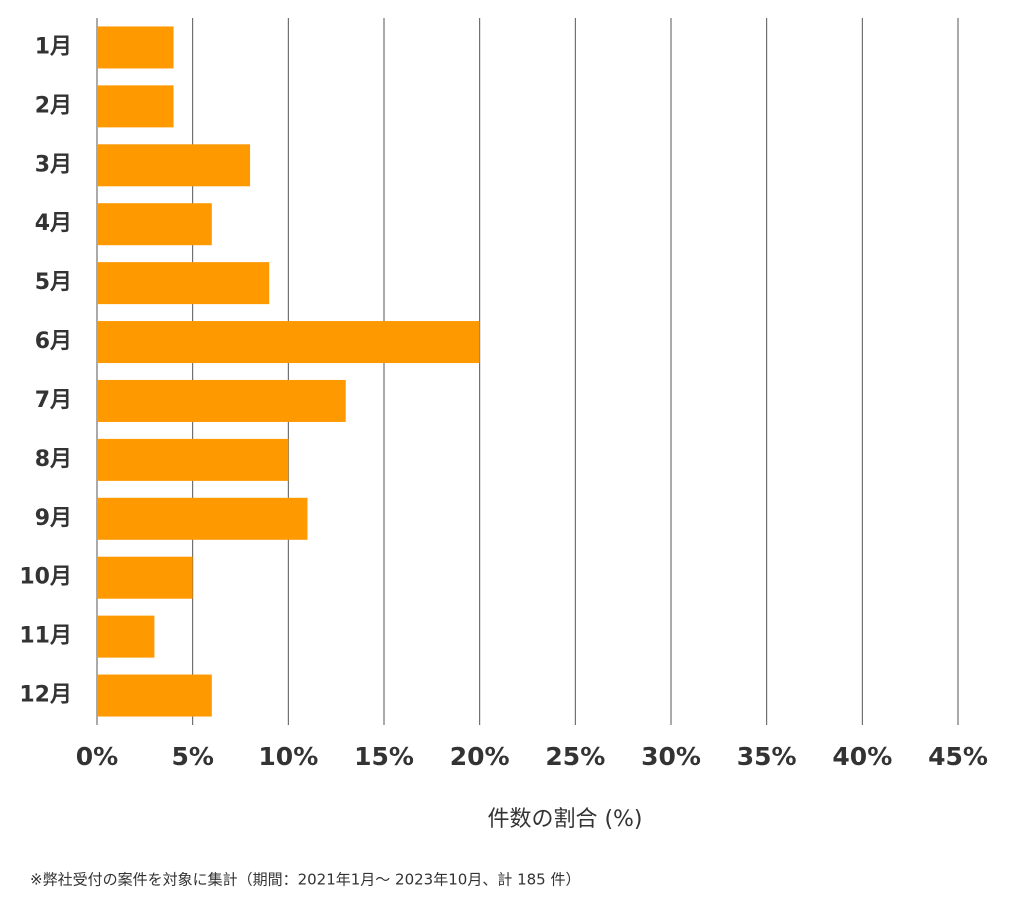 The width and height of the screenshot is (1024, 905). What do you see at coordinates (45, 577) in the screenshot?
I see `y-tick-label: 10月` at bounding box center [45, 577].